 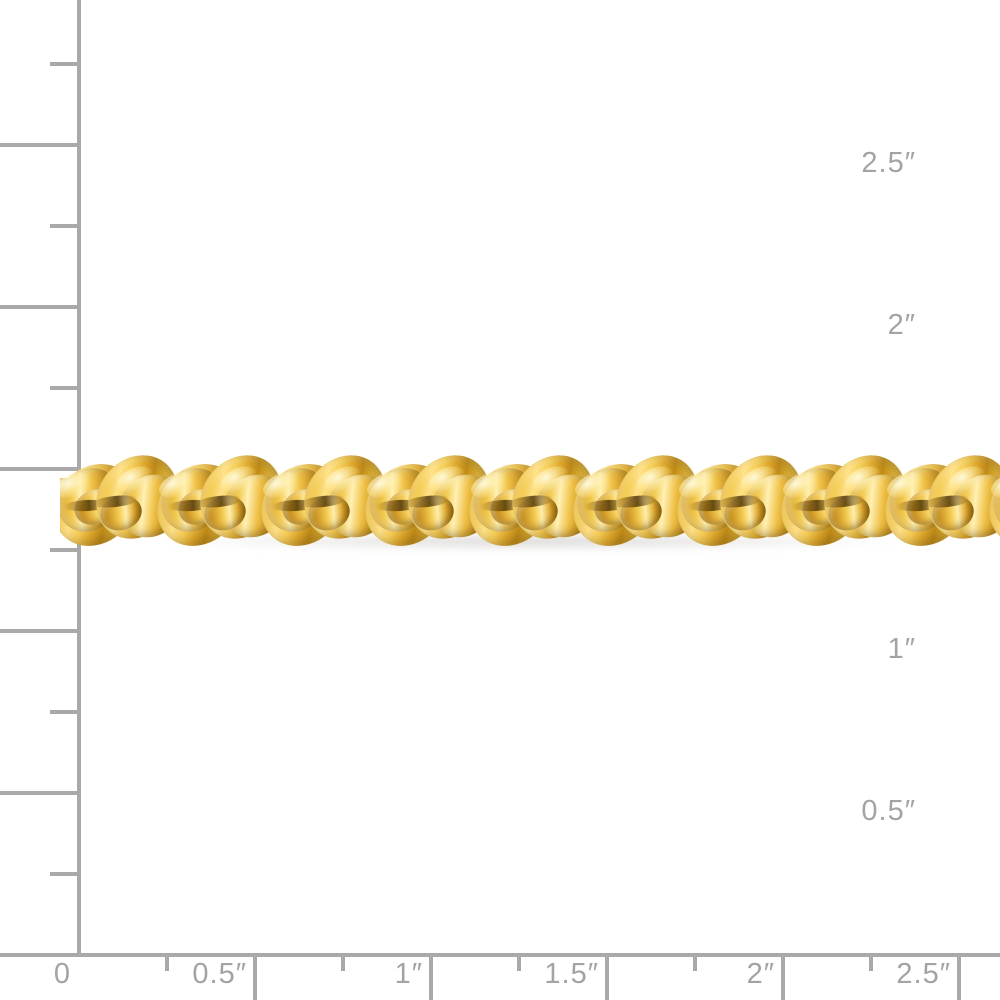 I want to click on horizontal-ruler-label: 0, so click(x=62, y=974).